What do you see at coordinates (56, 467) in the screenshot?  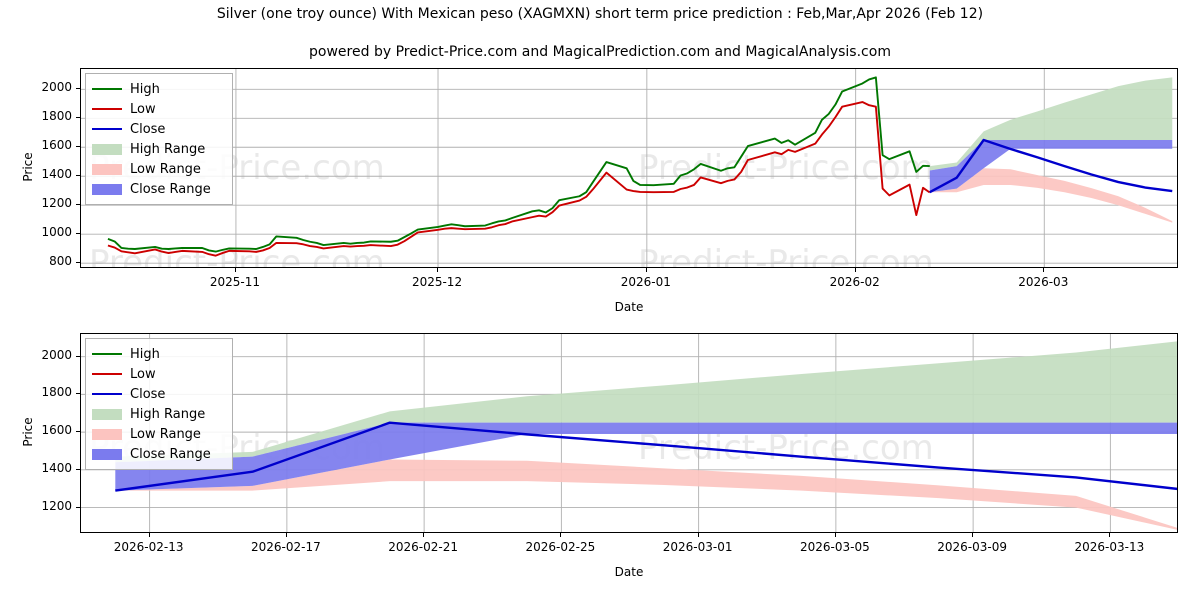 I see `forecast-y-tick-label: 1400` at bounding box center [56, 467].